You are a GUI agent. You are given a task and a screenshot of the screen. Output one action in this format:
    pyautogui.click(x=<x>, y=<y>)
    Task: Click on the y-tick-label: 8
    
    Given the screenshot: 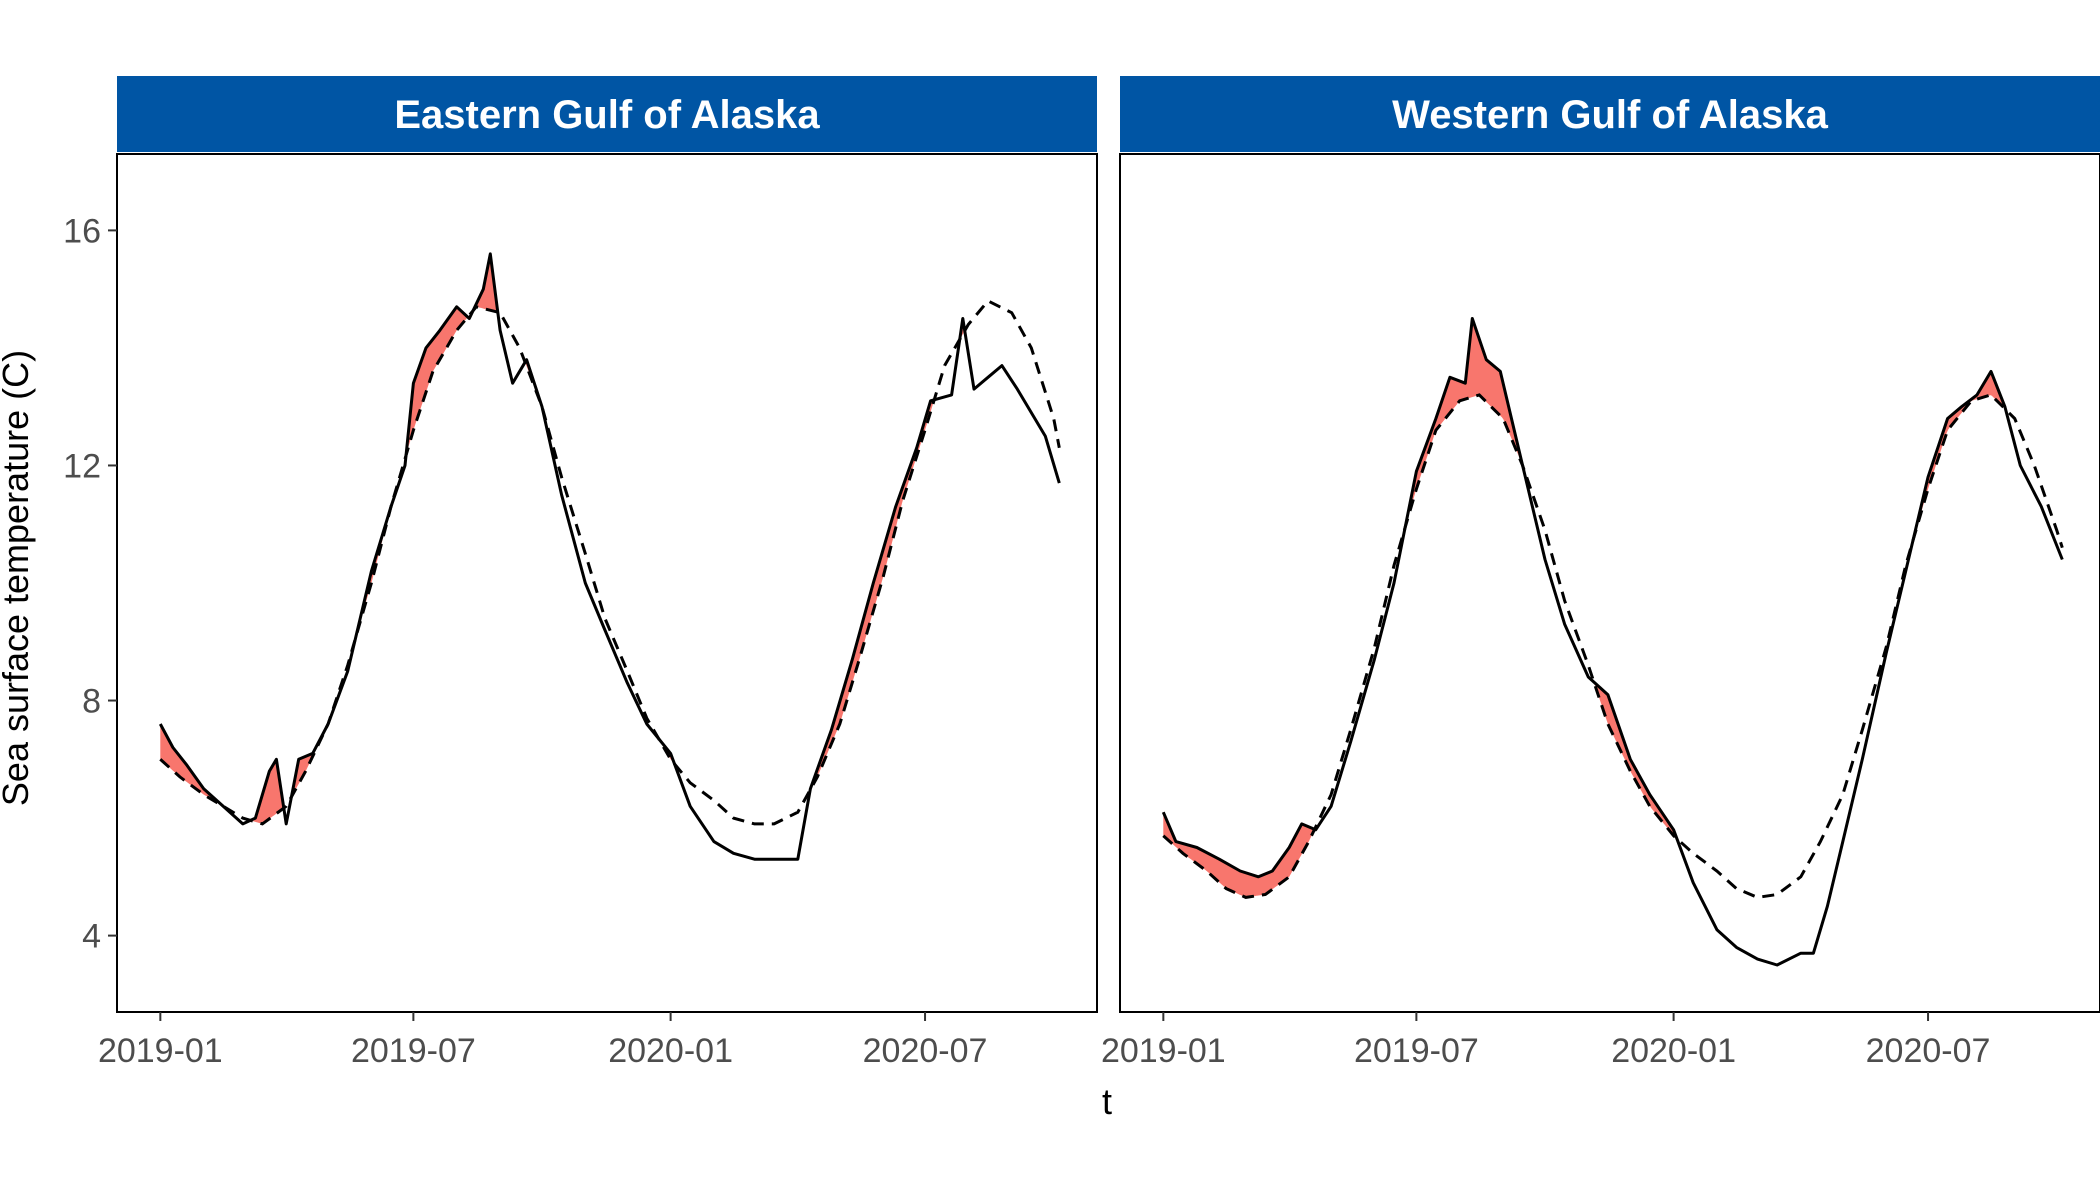 What is the action you would take?
    pyautogui.click(x=91, y=702)
    